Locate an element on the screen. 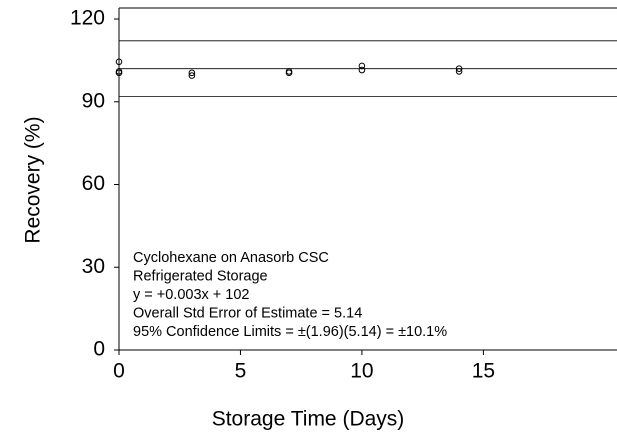 The height and width of the screenshot is (442, 617). x-tick-label: 10 is located at coordinates (361, 371).